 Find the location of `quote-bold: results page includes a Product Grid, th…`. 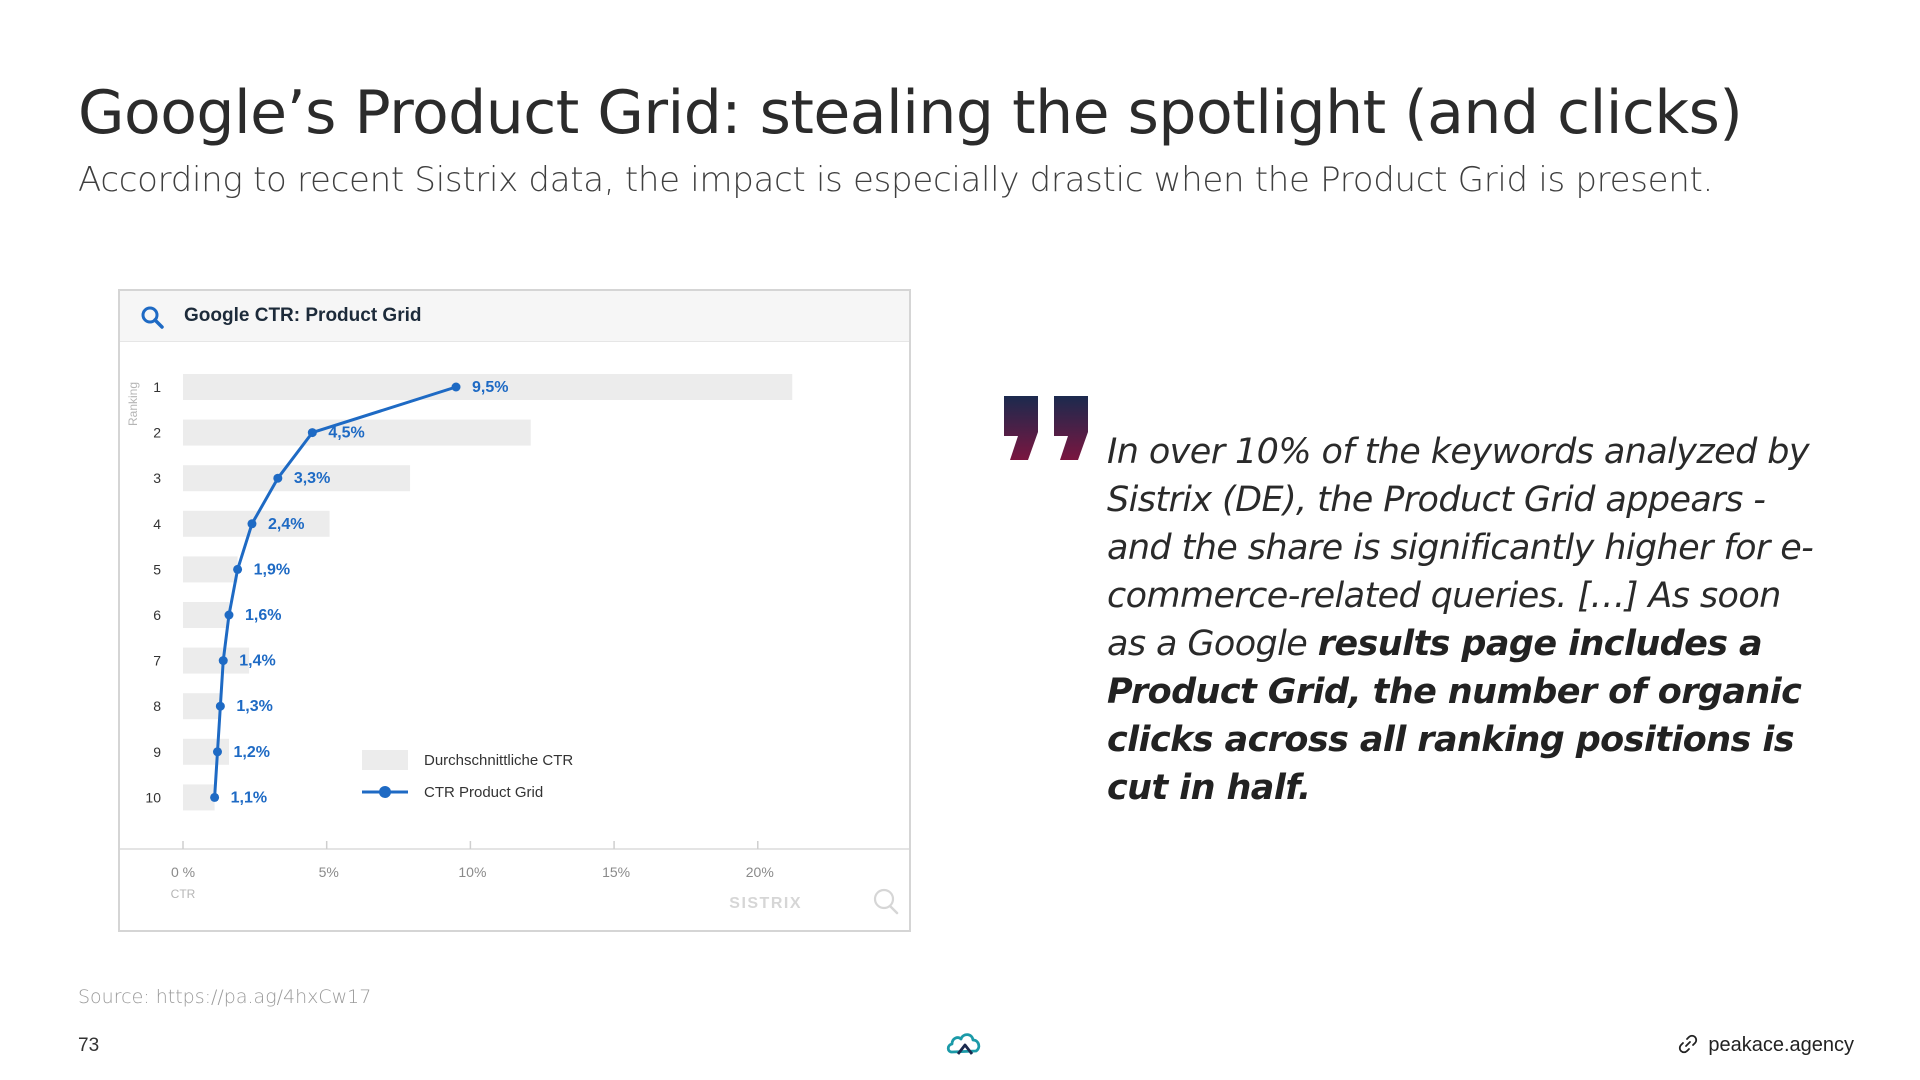

quote-bold: results page includes a Product Grid, th… is located at coordinates (1454, 716).